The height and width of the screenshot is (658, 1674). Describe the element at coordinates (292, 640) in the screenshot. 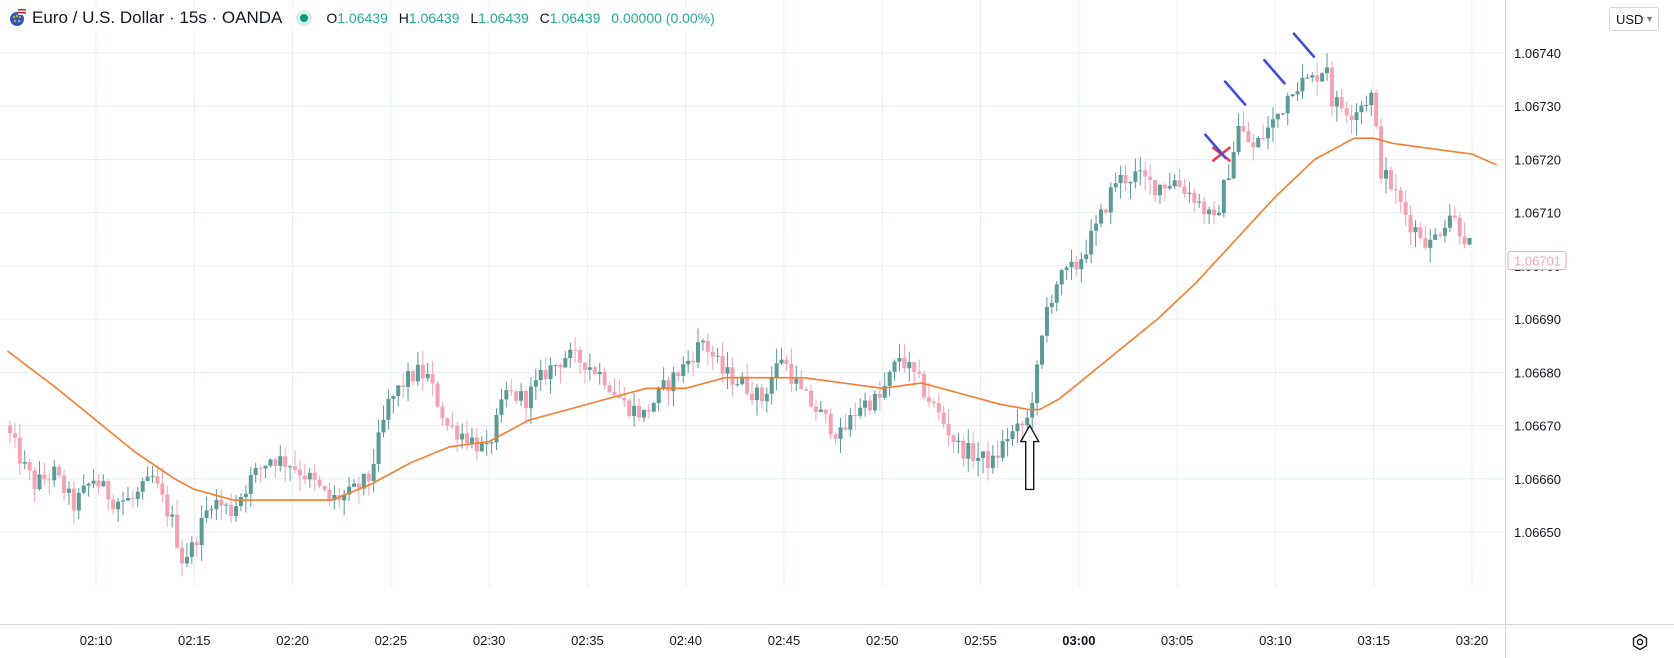

I see `x-tick-label: 02:20` at that location.